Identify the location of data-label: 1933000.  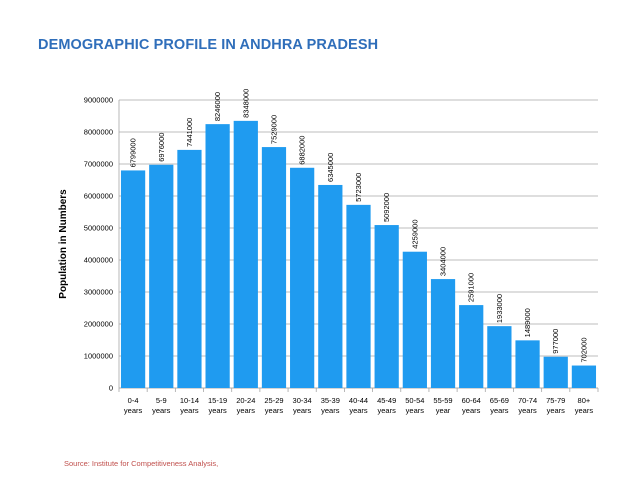
(499, 308).